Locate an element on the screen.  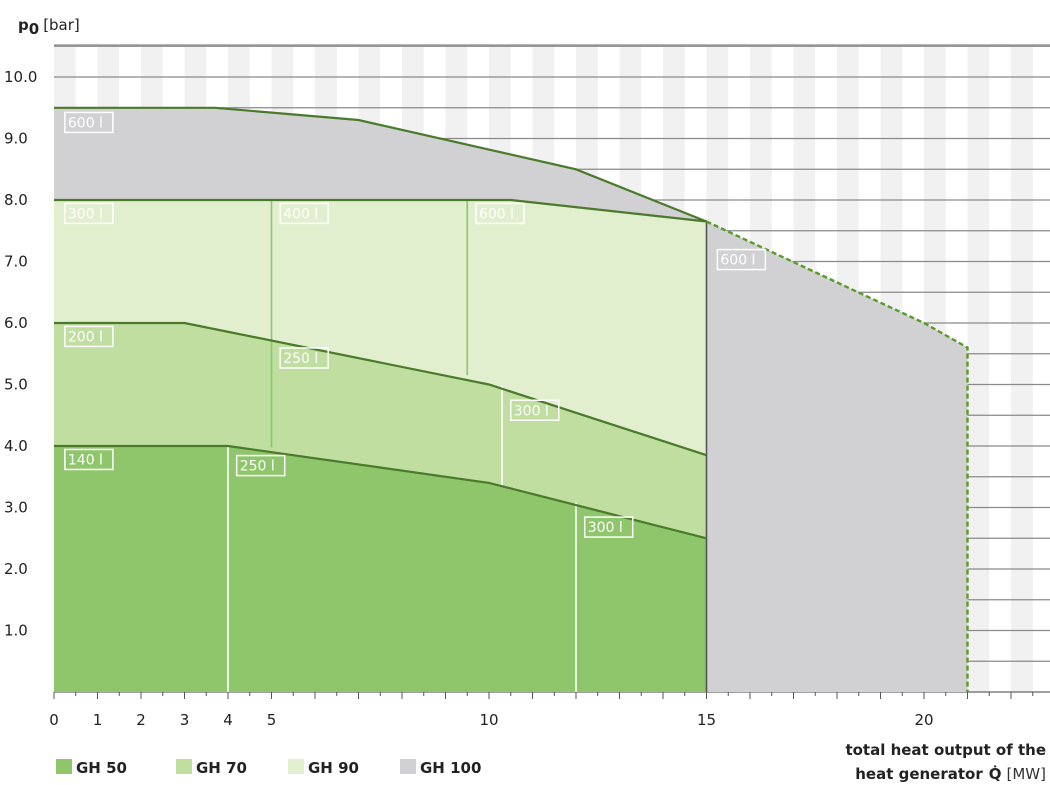
legend-label: GH 90 is located at coordinates (333, 768).